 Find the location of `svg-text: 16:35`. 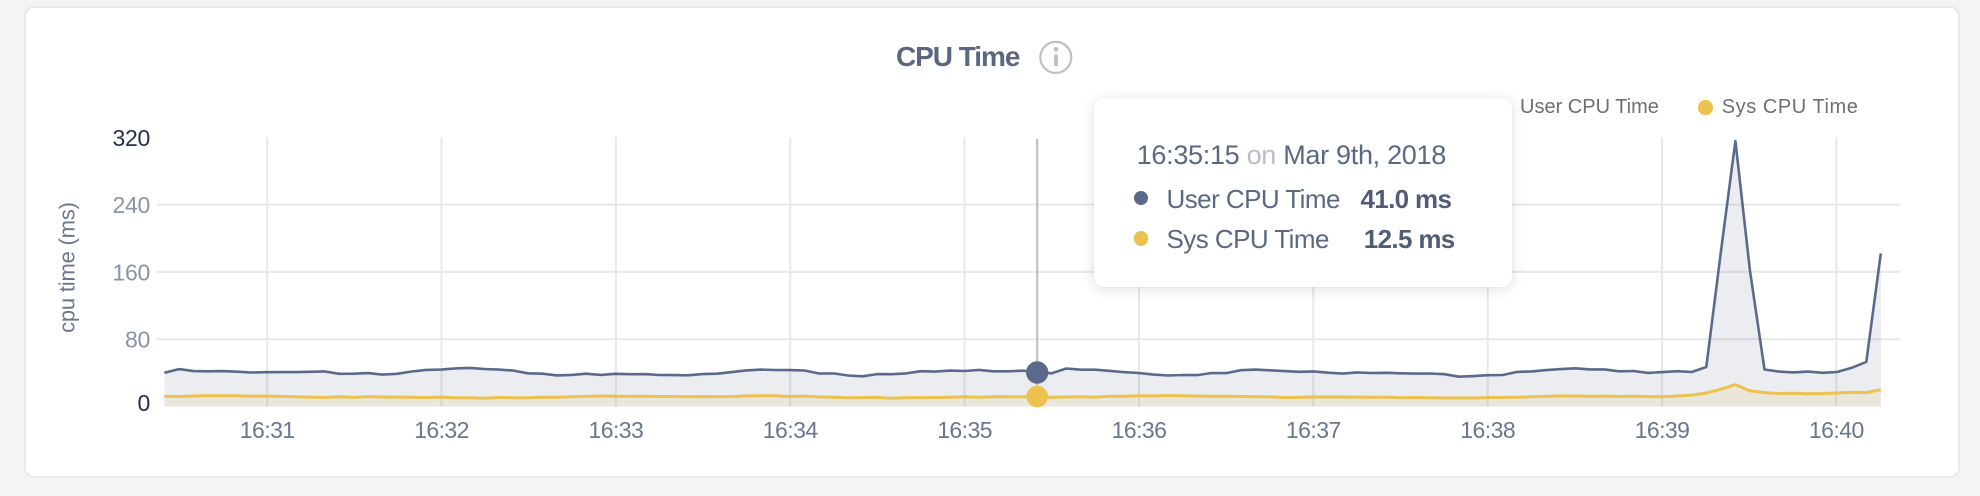

svg-text: 16:35 is located at coordinates (964, 430).